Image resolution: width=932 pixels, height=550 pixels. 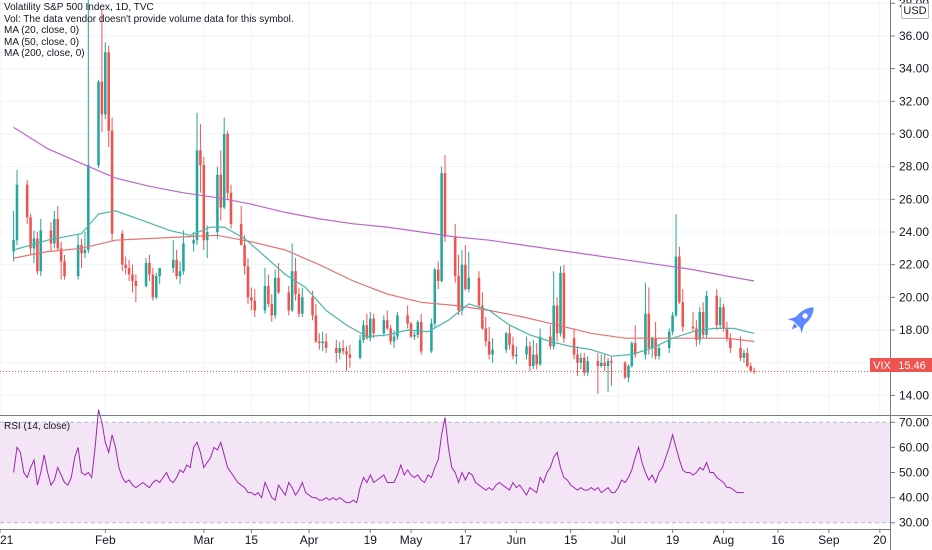 I want to click on legend-ma50: MA (50, close, 0), so click(x=42, y=42).